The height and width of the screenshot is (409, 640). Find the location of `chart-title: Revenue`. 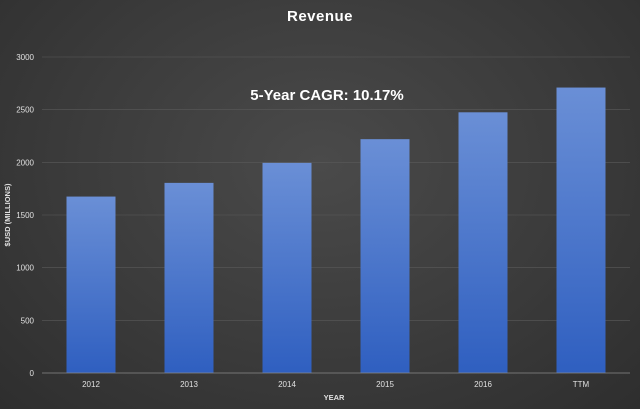

chart-title: Revenue is located at coordinates (320, 16).